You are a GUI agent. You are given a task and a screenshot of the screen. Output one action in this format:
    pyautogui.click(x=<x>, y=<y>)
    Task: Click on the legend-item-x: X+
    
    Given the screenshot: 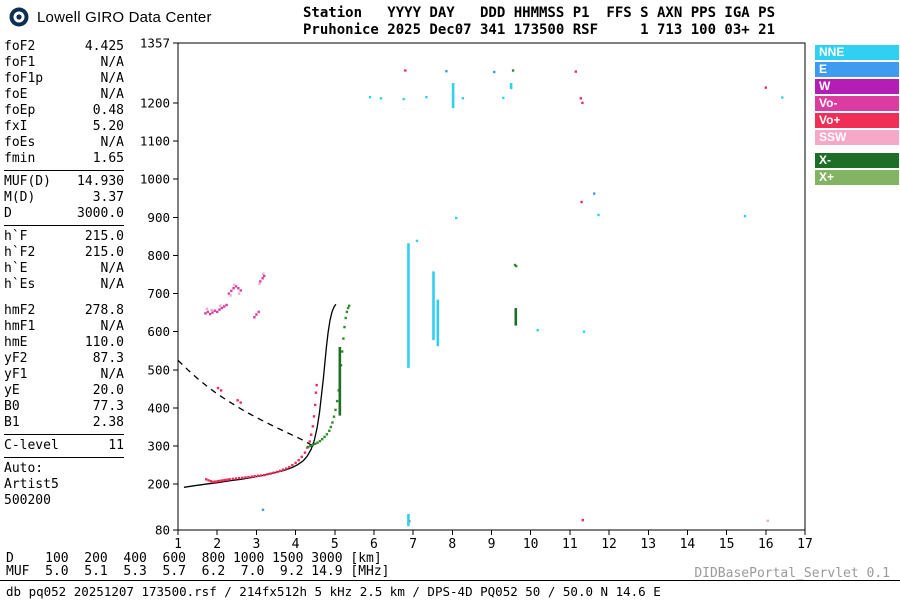 What is the action you would take?
    pyautogui.click(x=857, y=177)
    